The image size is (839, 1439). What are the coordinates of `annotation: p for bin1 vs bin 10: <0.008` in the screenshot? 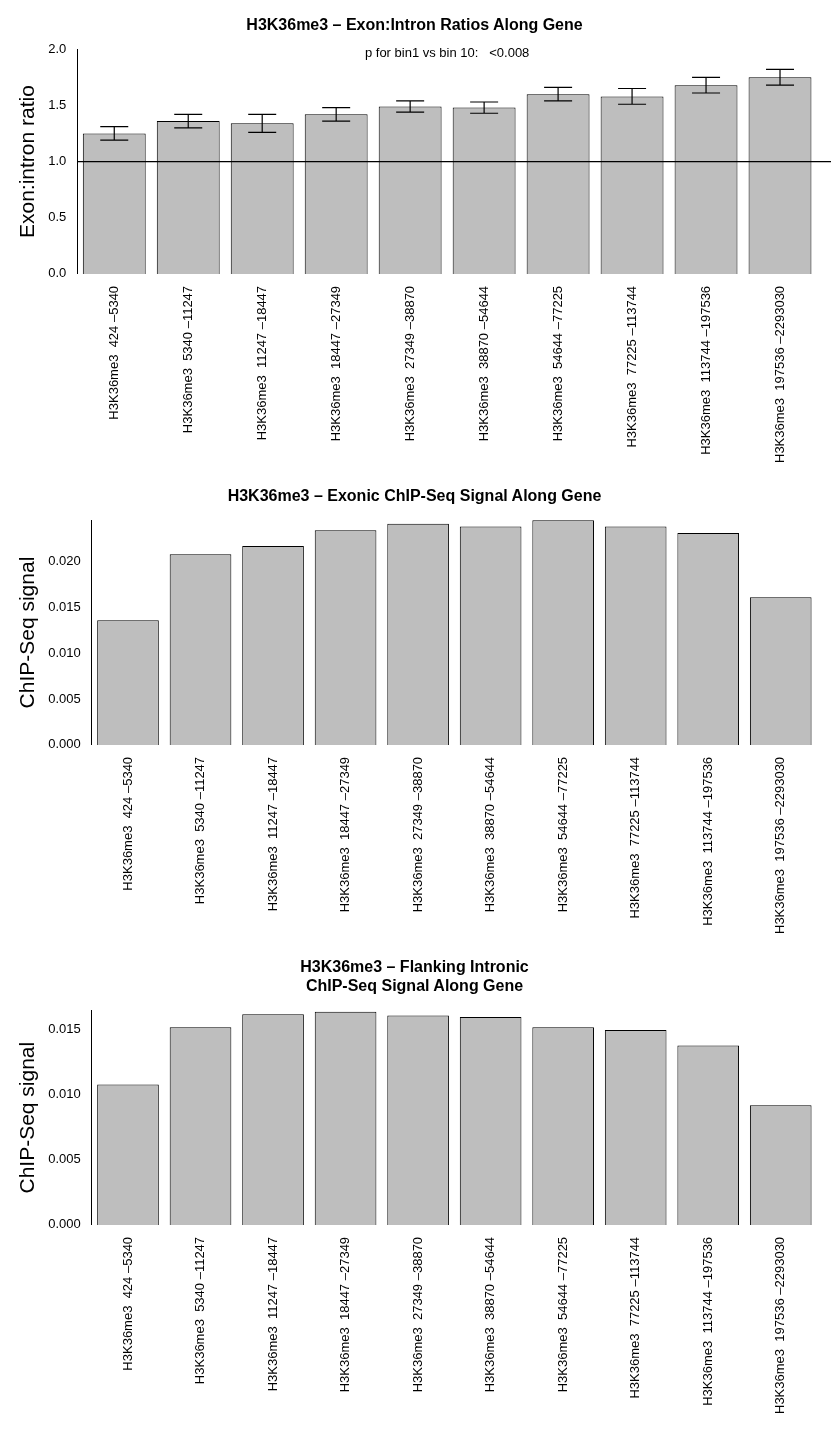 It's located at (447, 53).